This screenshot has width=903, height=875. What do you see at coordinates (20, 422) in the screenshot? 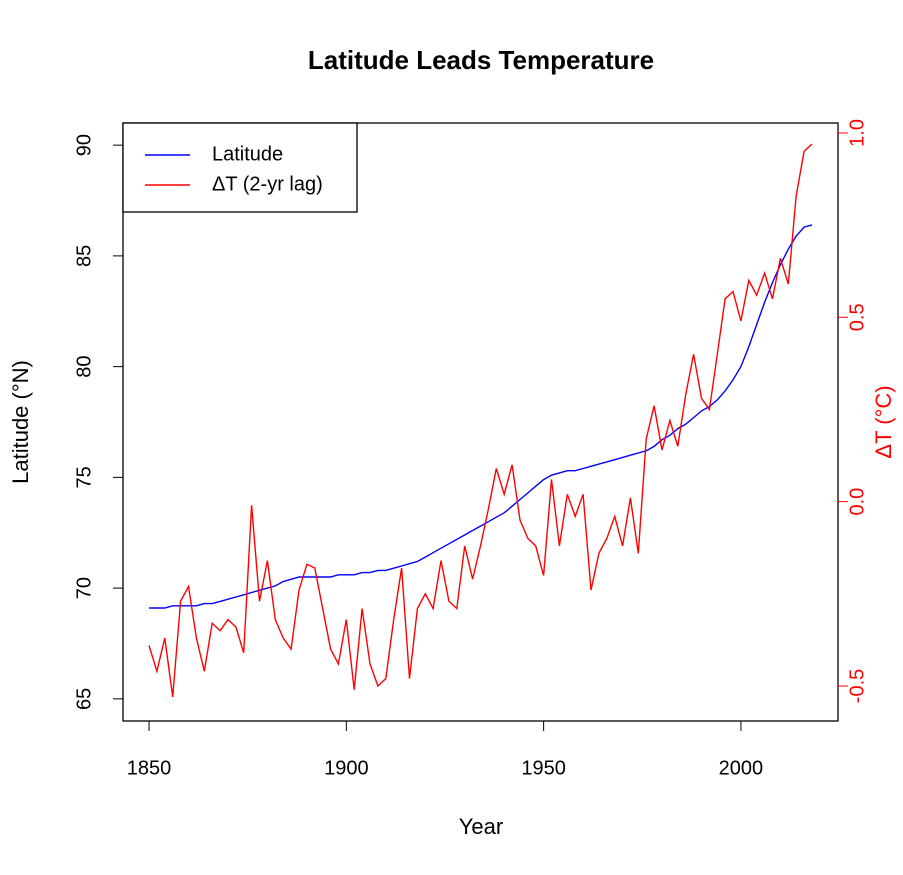
I see `y-axis-label: Latitude (°N)` at bounding box center [20, 422].